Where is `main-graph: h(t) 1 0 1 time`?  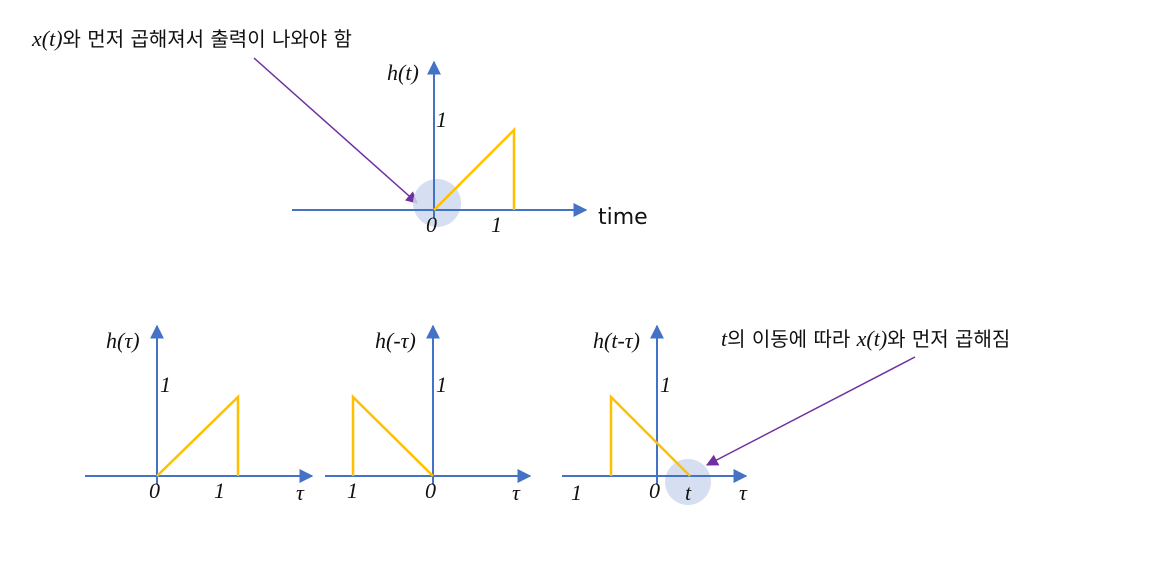 main-graph: h(t) 1 0 1 time is located at coordinates (470, 148).